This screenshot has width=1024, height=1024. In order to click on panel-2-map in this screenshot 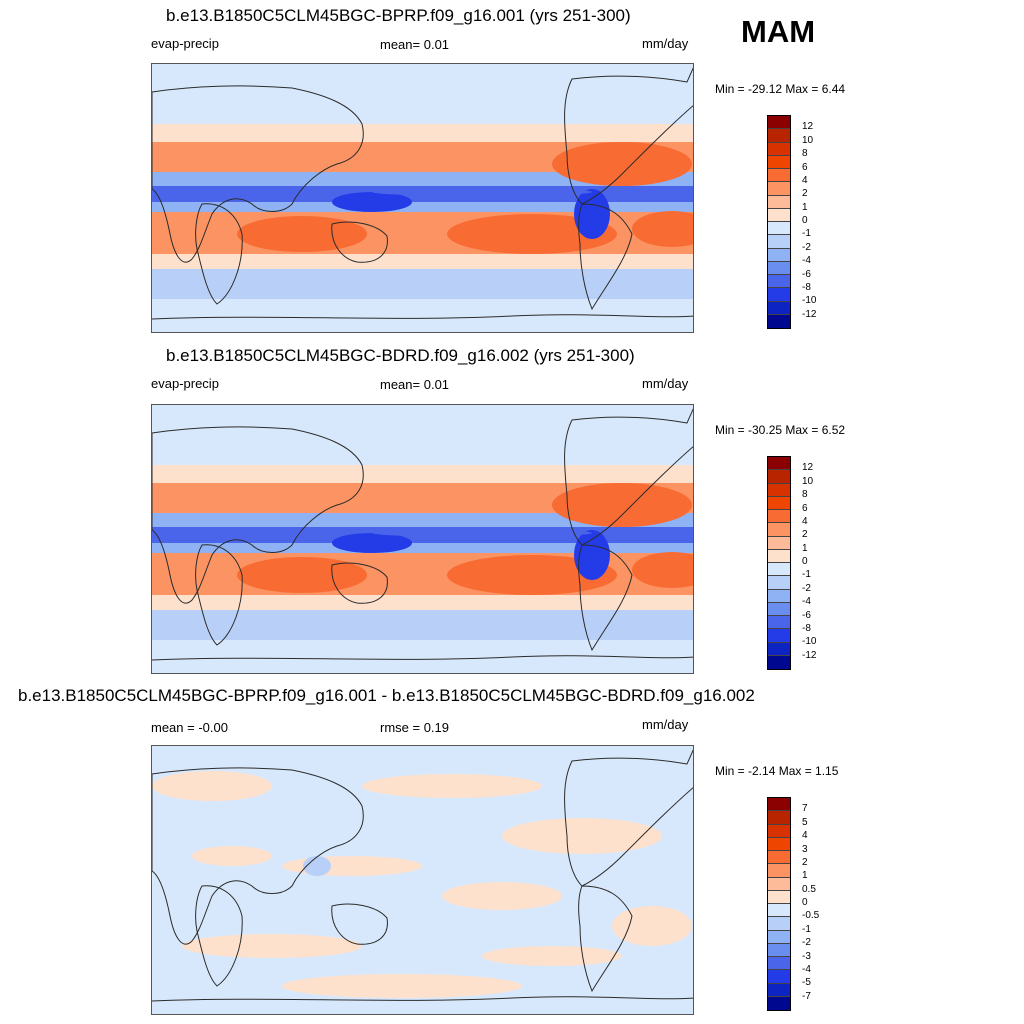, I will do `click(422, 539)`.